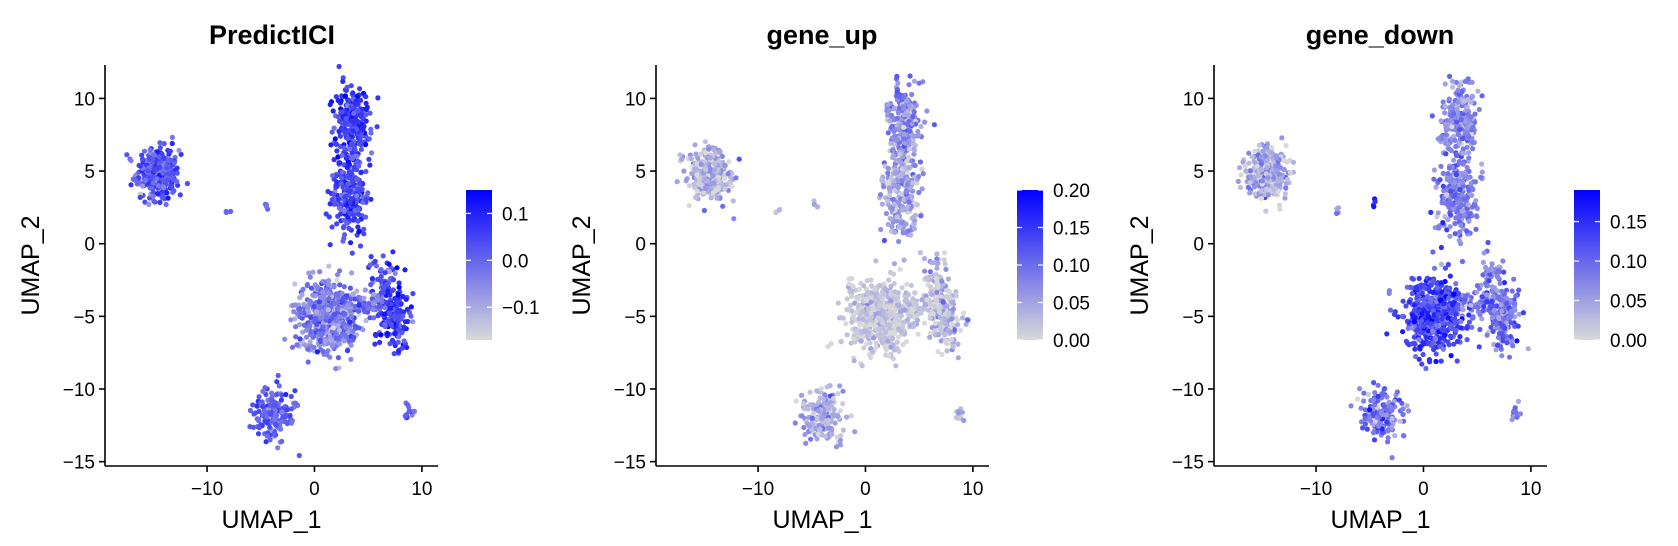 This screenshot has width=1678, height=546. I want to click on y-tick-label: −15, so click(79, 463).